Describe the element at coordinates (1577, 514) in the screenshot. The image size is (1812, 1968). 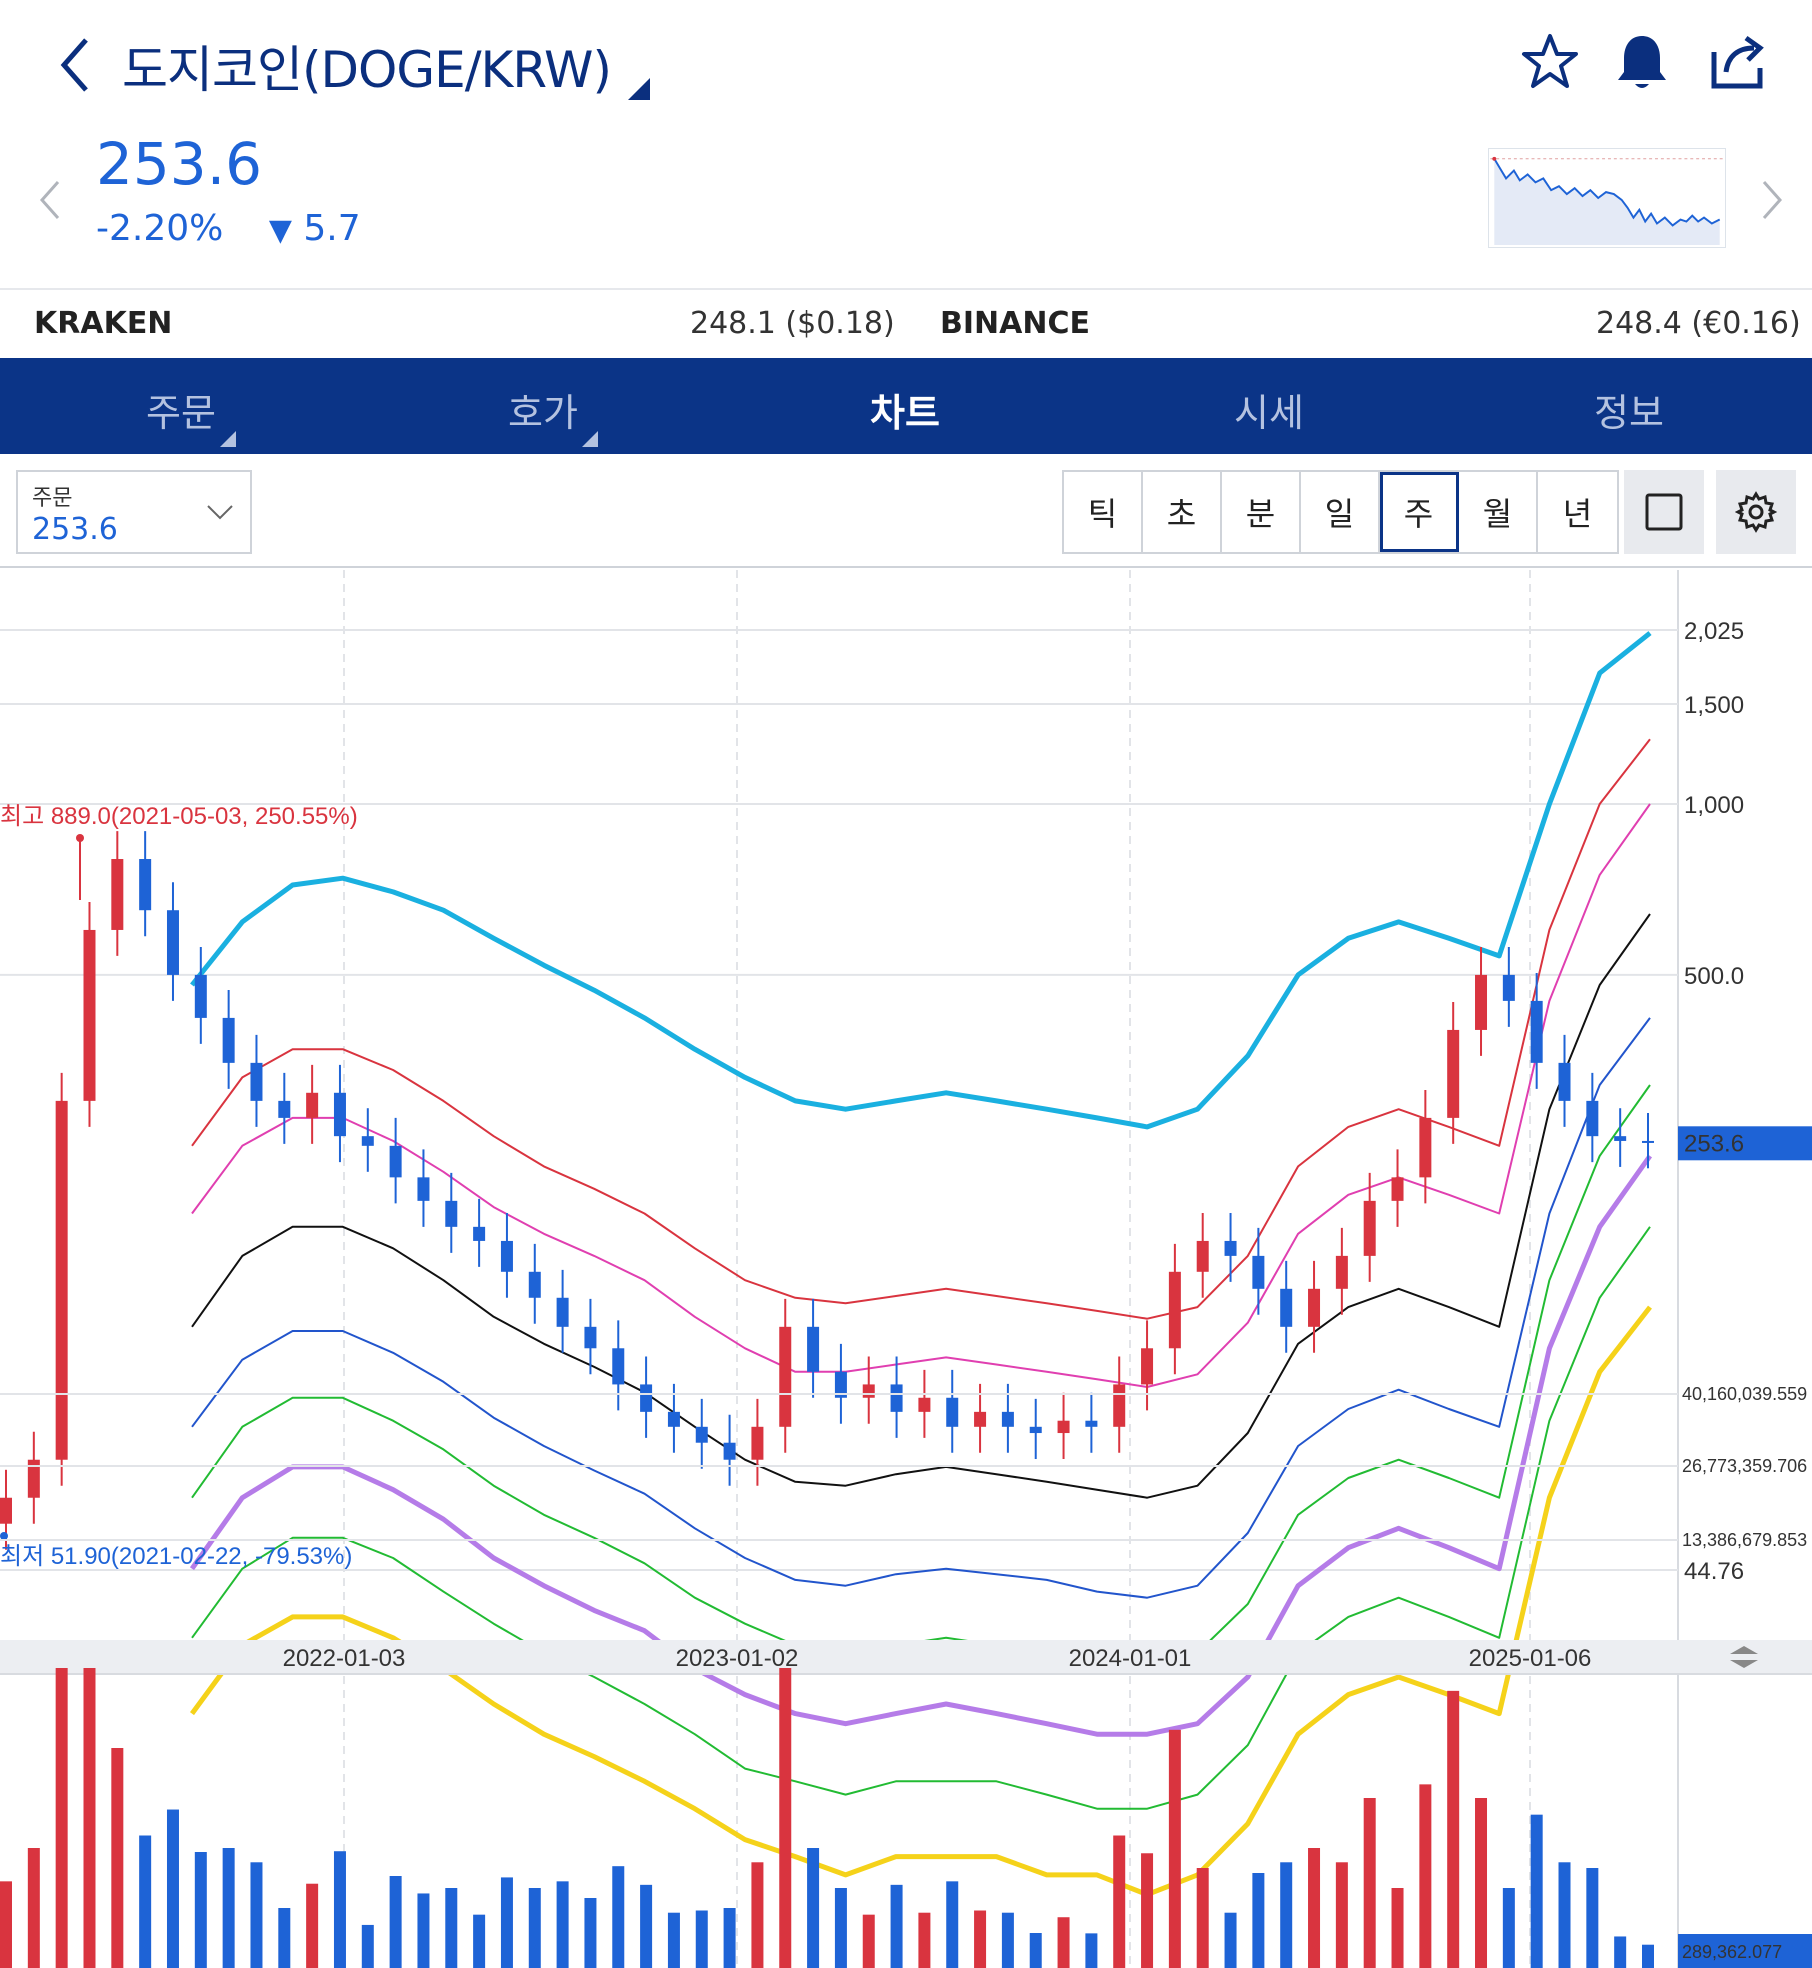
I see `period-year: 년` at that location.